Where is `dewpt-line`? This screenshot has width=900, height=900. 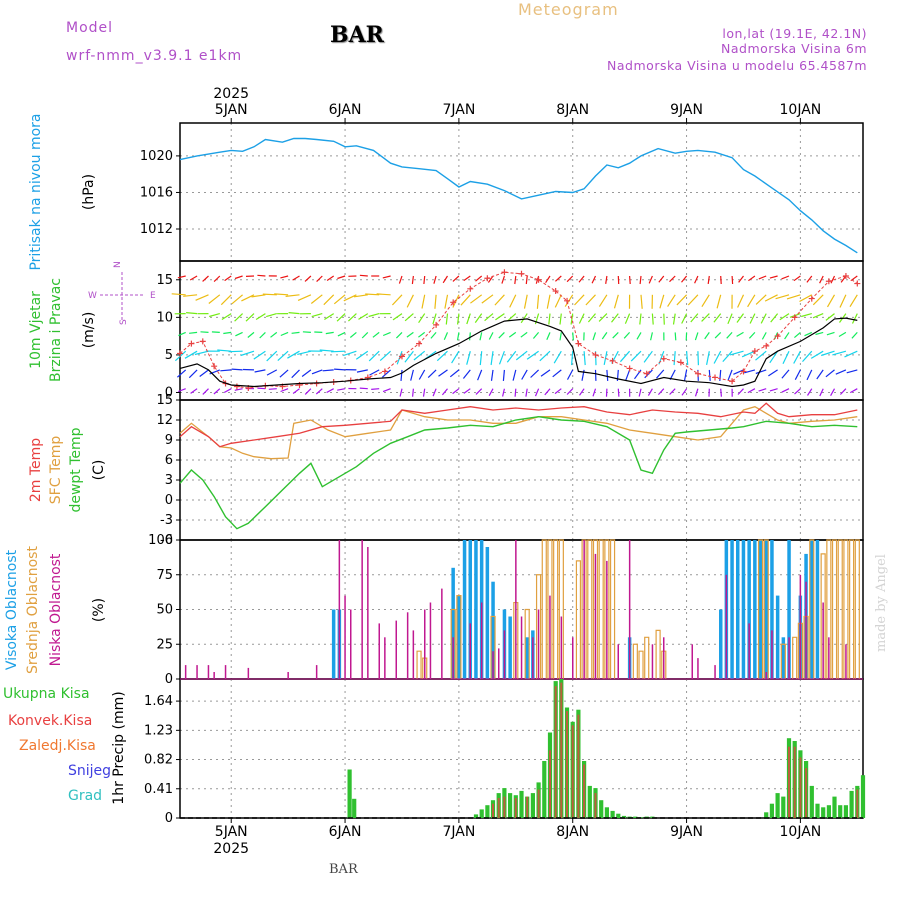 dewpt-line is located at coordinates (518, 472).